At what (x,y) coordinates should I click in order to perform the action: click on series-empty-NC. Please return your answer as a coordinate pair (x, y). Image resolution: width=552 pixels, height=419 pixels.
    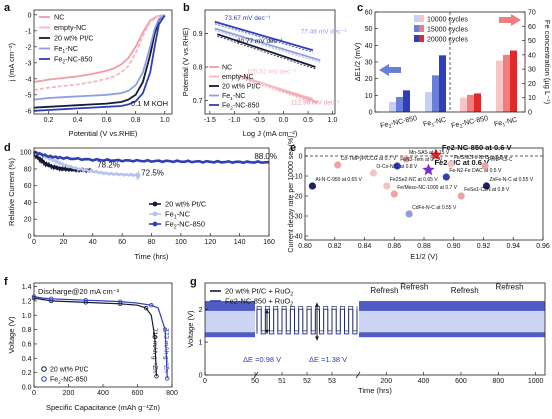
    Looking at the image, I should click on (277, 88).